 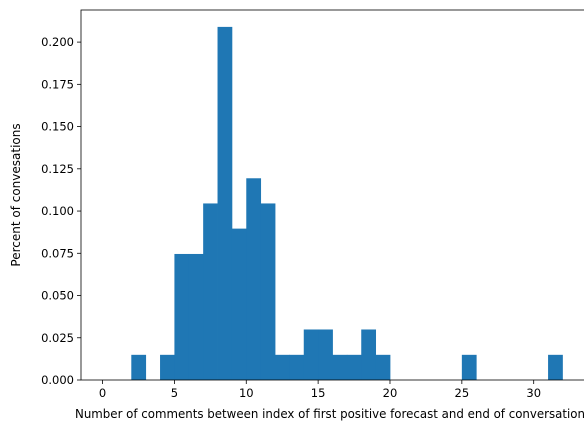 What do you see at coordinates (462, 393) in the screenshot?
I see `x-tick-label: 25` at bounding box center [462, 393].